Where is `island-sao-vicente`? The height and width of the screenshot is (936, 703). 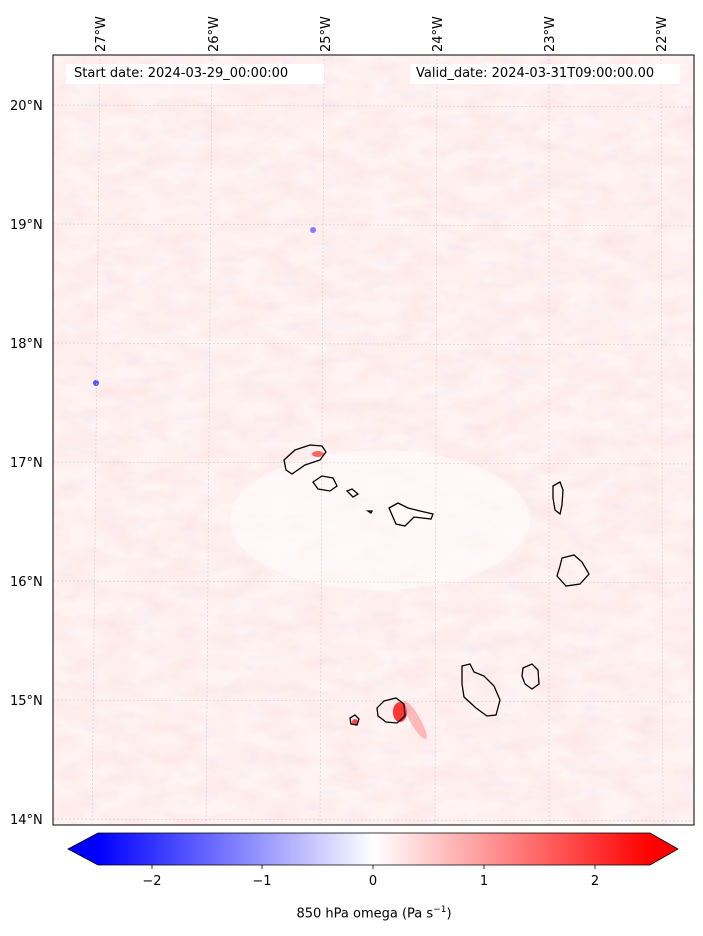 island-sao-vicente is located at coordinates (325, 483).